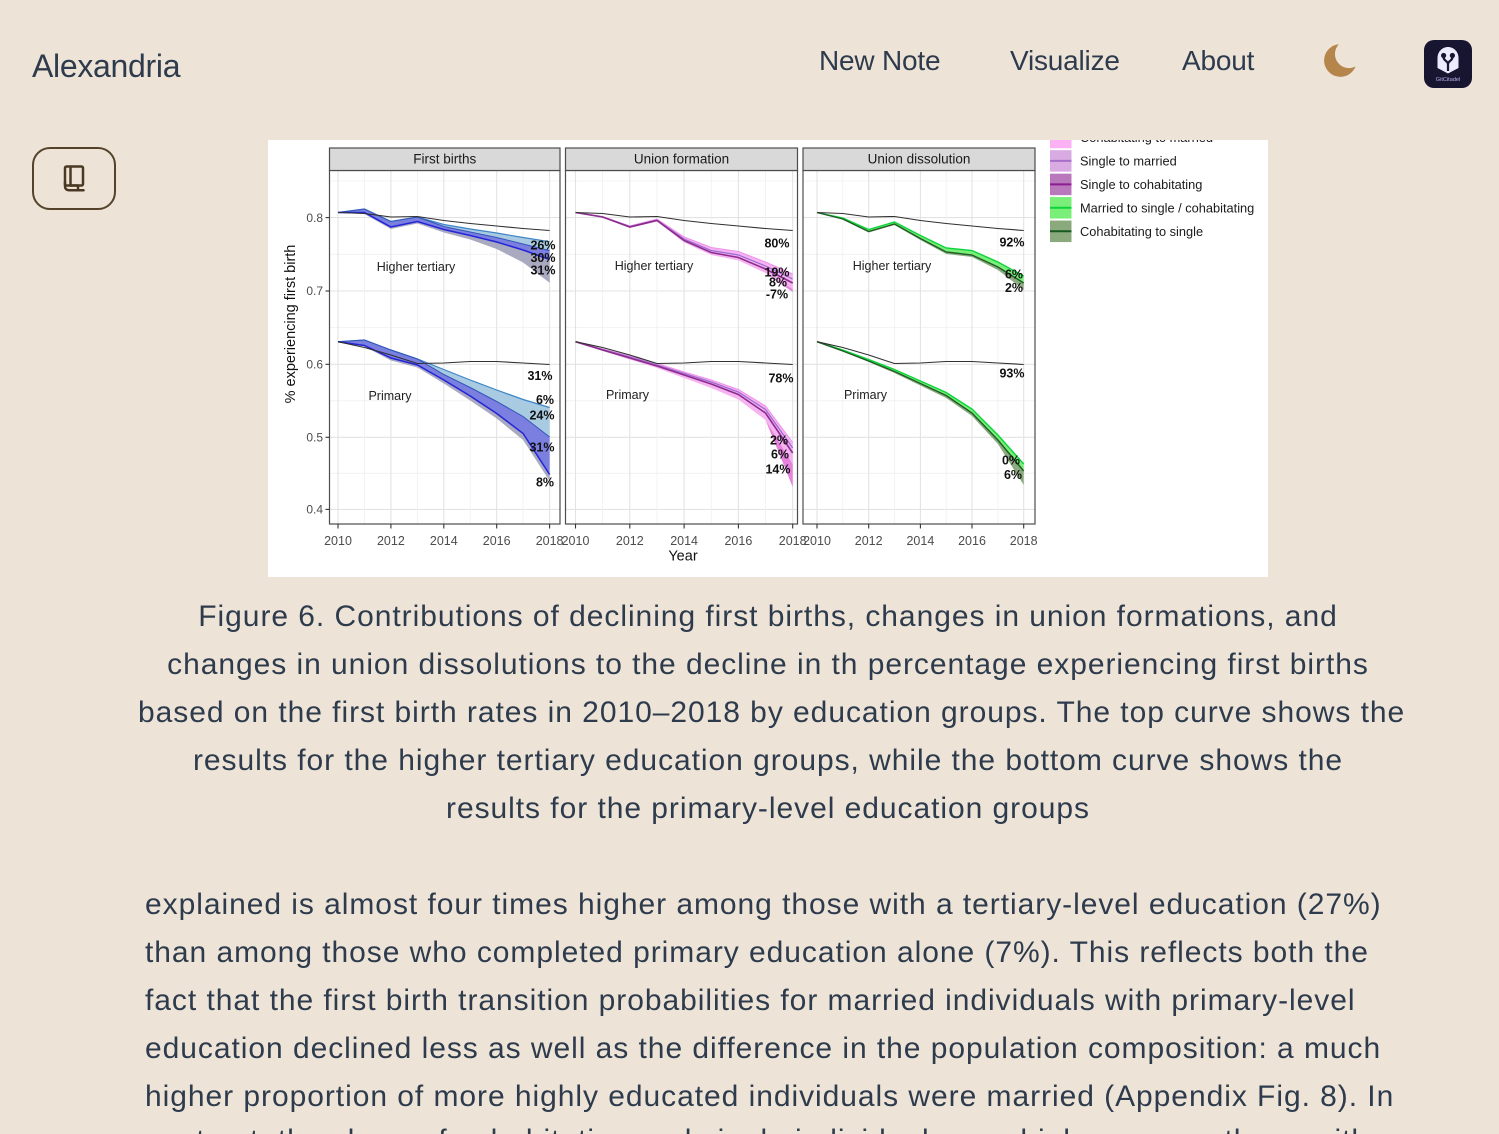  I want to click on svg-text: 14%, so click(777, 470).